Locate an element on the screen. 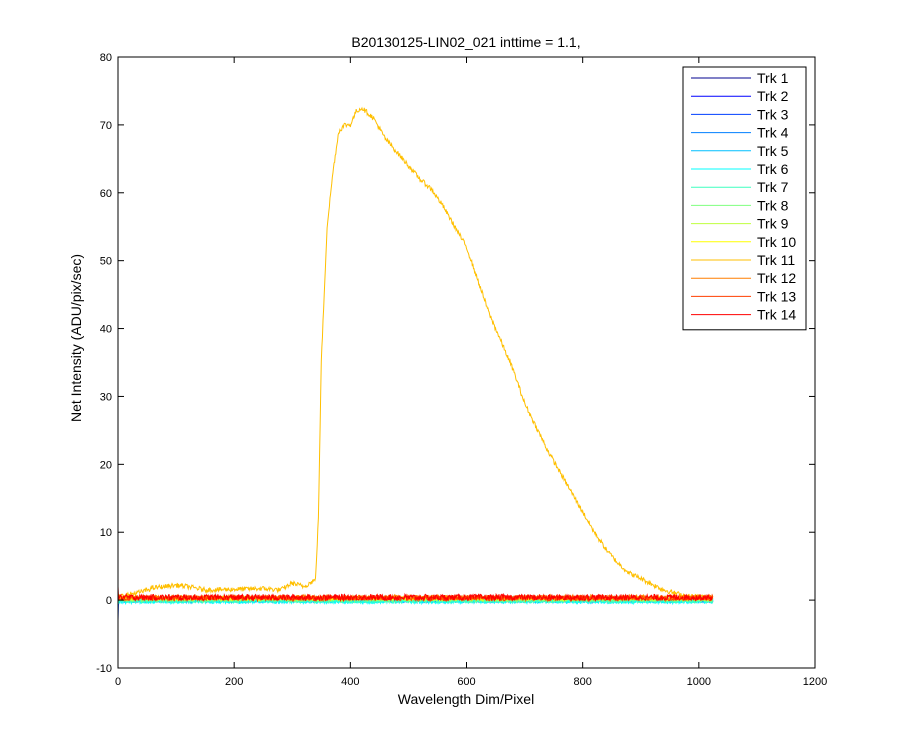 The width and height of the screenshot is (900, 755). y-tick-label: 50 is located at coordinates (106, 262).